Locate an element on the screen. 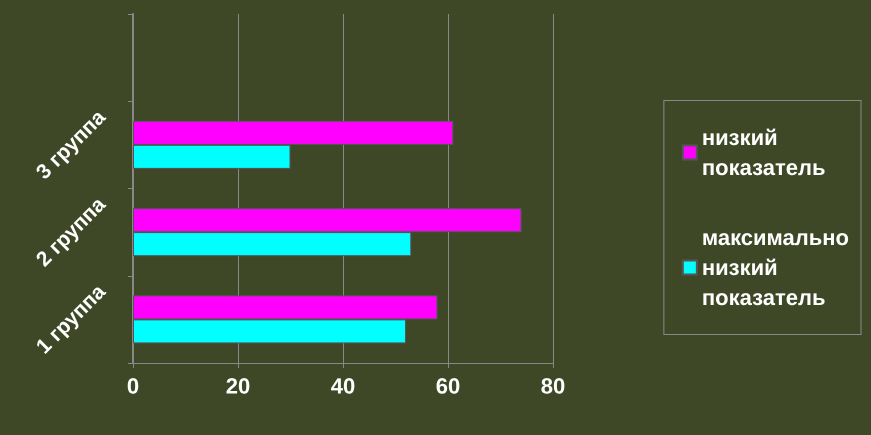 Image resolution: width=871 pixels, height=435 pixels. legend-label: низкий показатель is located at coordinates (764, 152).